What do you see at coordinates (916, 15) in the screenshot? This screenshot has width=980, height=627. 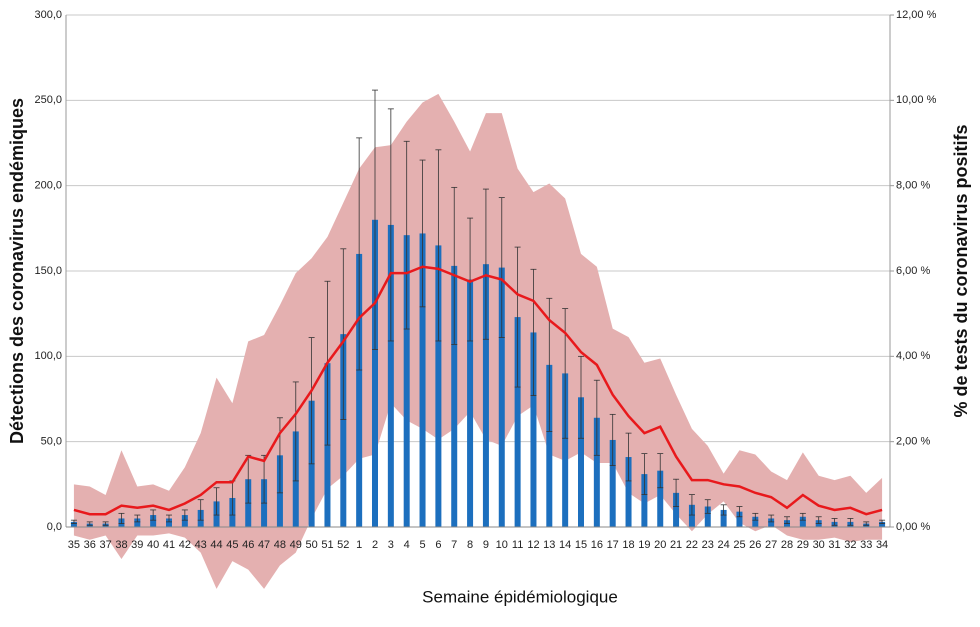 I see `y2-tick-label: 12,00 %` at bounding box center [916, 15].